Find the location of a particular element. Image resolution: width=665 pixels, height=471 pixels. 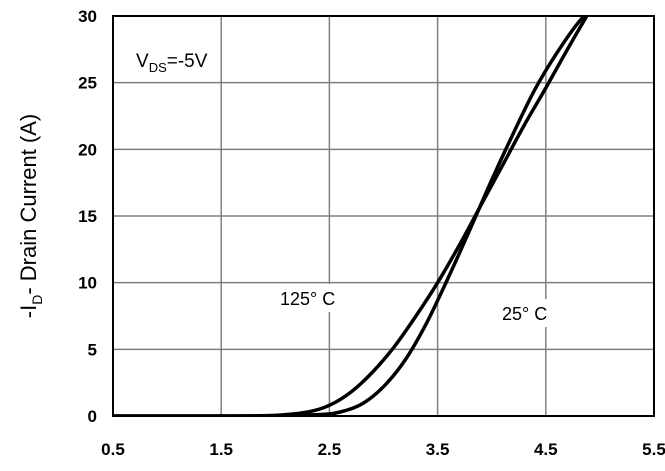

x-tick-label: 1.5 is located at coordinates (221, 449).